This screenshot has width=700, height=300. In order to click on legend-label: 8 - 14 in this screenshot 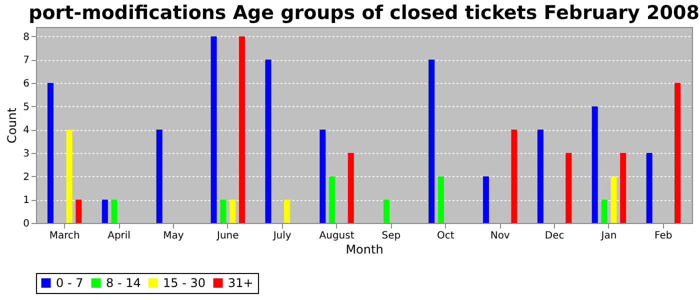, I will do `click(123, 283)`.